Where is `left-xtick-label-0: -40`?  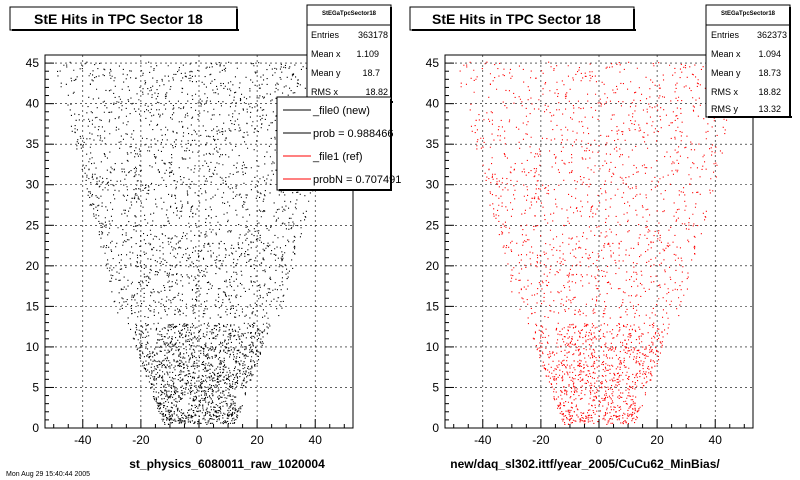 left-xtick-label-0: -40 is located at coordinates (83, 440).